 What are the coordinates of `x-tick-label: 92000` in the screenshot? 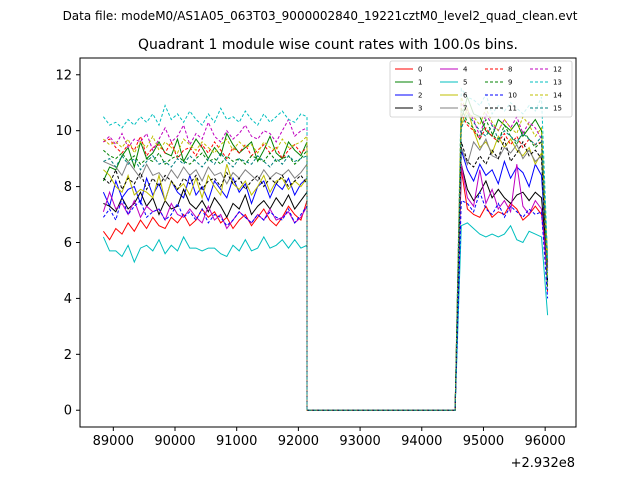 It's located at (298, 441).